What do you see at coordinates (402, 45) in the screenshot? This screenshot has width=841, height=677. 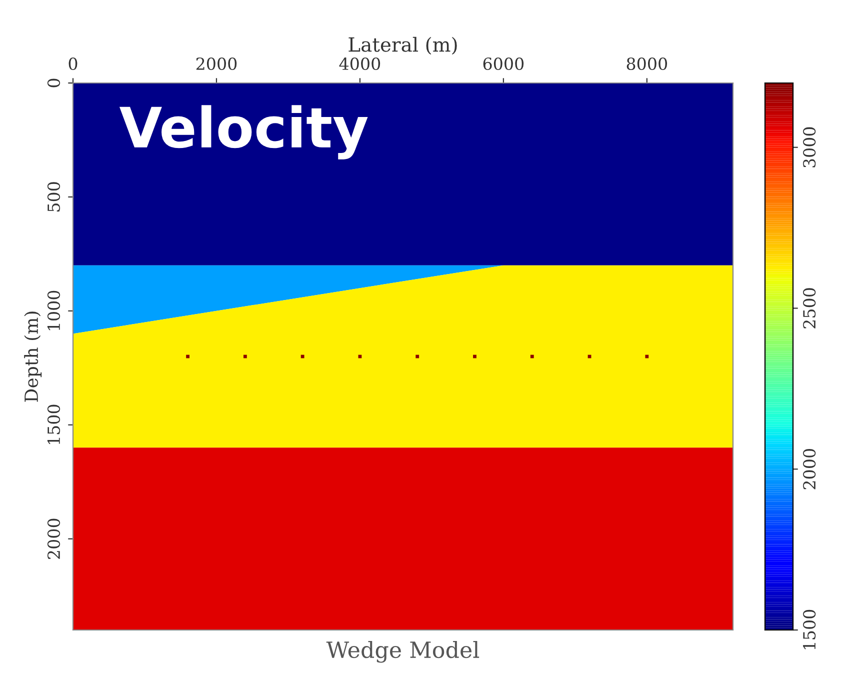 I see `x-axis-title: Lateral (m)` at bounding box center [402, 45].